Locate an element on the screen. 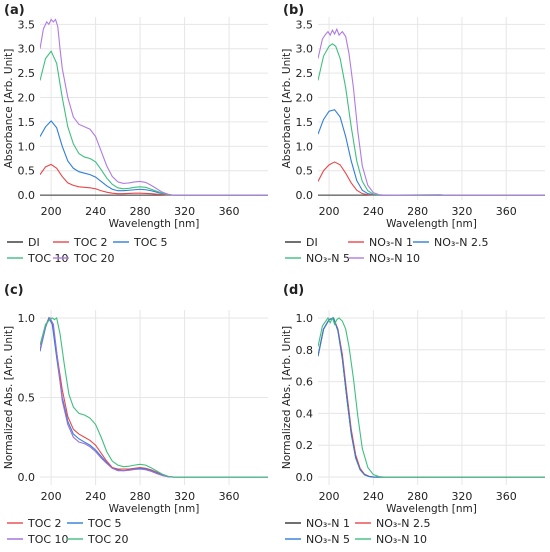 The image size is (550, 552). y-tick-label: 0.4 is located at coordinates (305, 413).